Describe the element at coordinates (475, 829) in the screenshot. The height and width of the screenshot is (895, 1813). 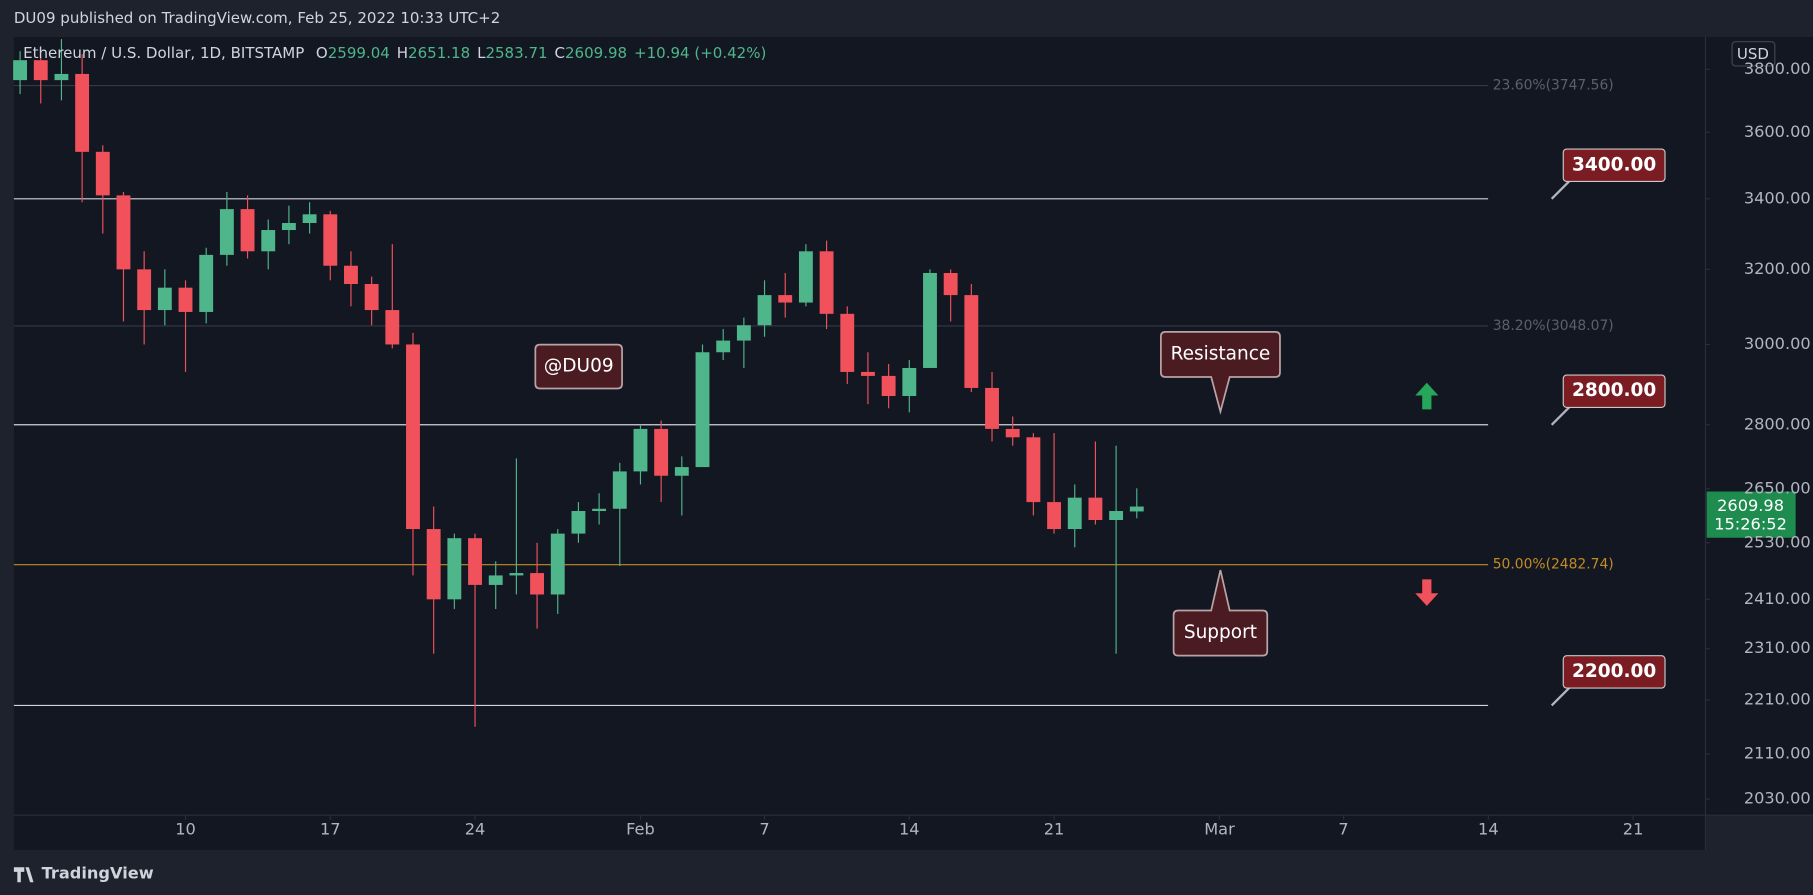
I see `x-tick-label: 24` at that location.